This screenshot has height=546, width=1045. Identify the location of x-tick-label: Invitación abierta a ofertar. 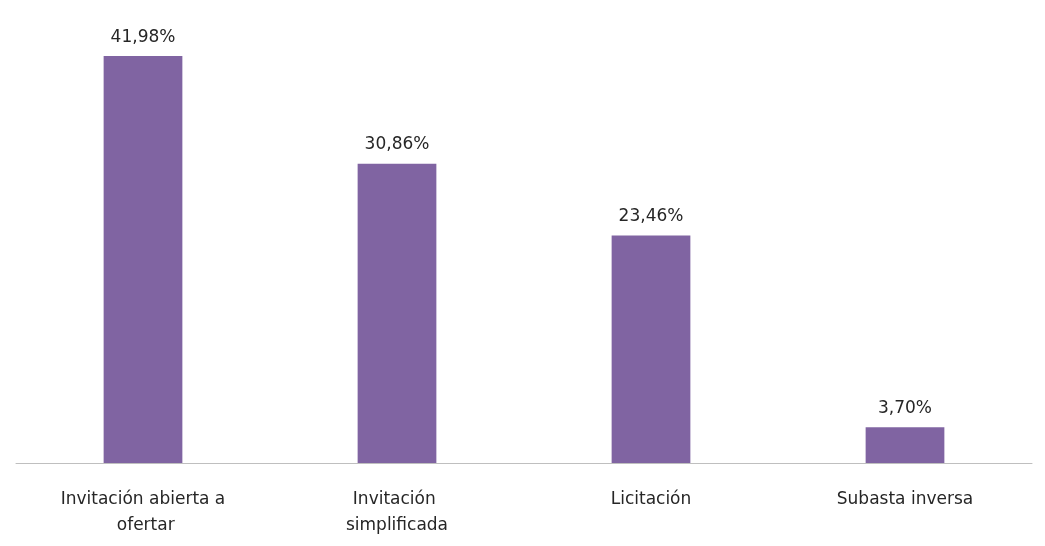
(143, 511).